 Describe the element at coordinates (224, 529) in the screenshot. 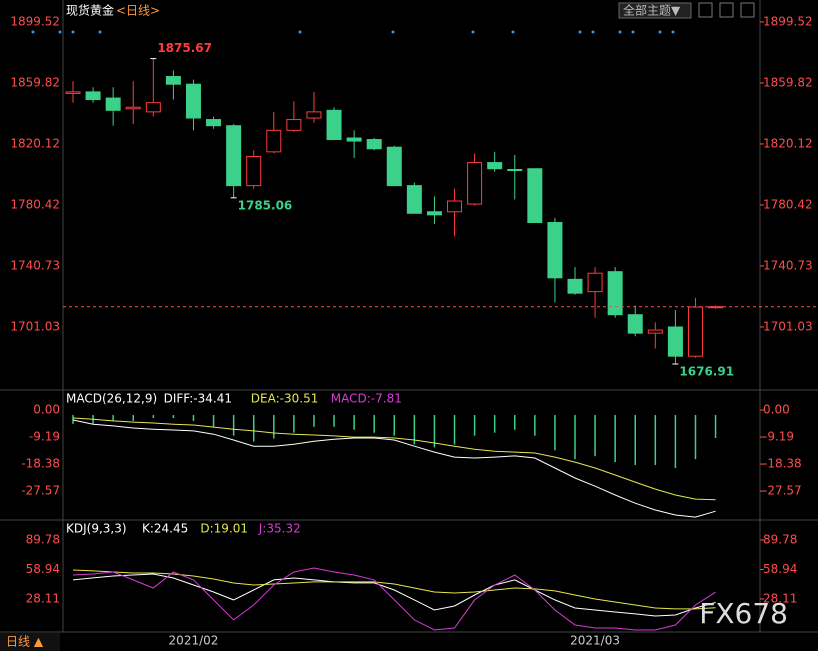

I see `legend-entry: D:19.01` at that location.